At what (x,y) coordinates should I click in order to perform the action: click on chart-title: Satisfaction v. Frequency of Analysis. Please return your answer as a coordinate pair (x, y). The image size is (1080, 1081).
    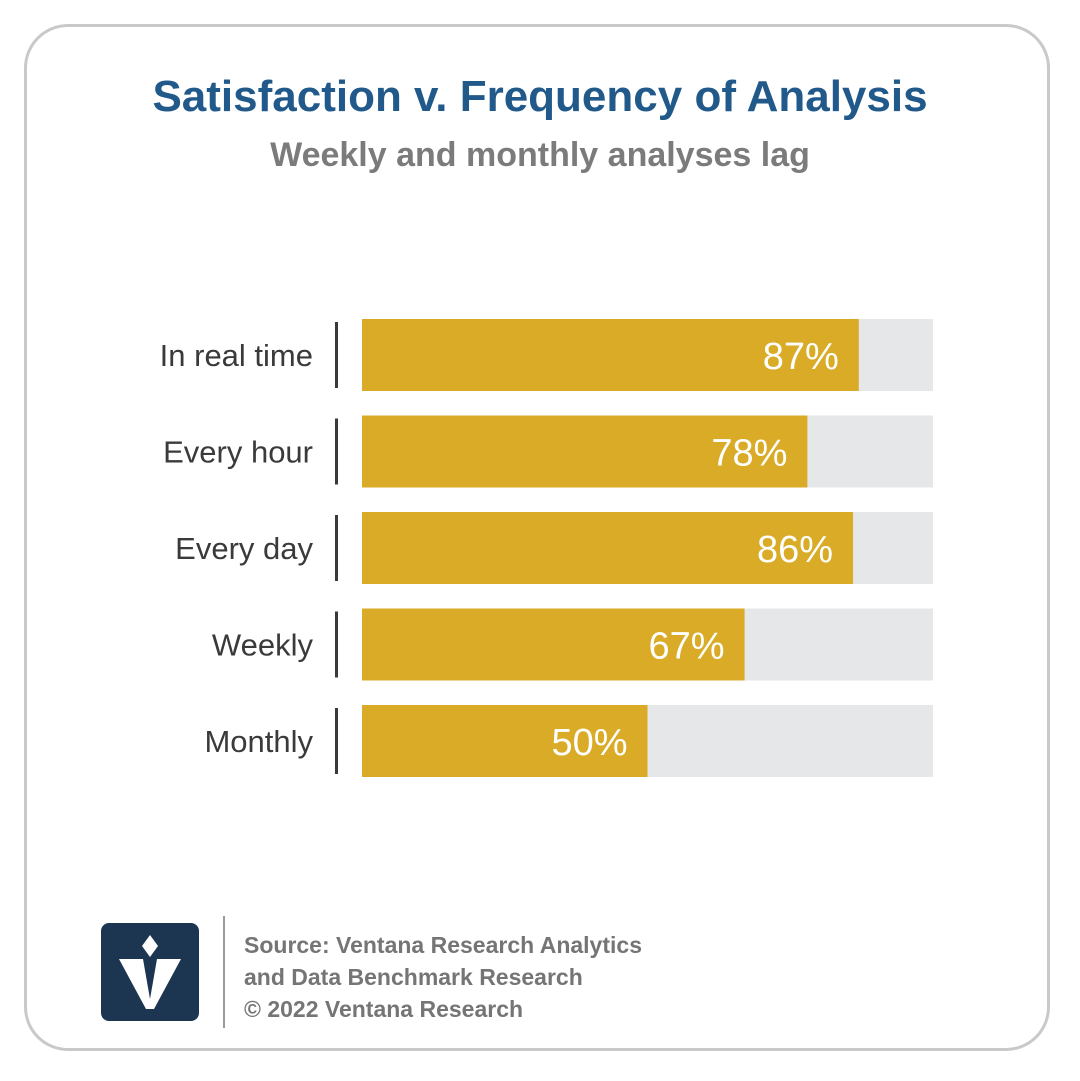
    Looking at the image, I should click on (540, 96).